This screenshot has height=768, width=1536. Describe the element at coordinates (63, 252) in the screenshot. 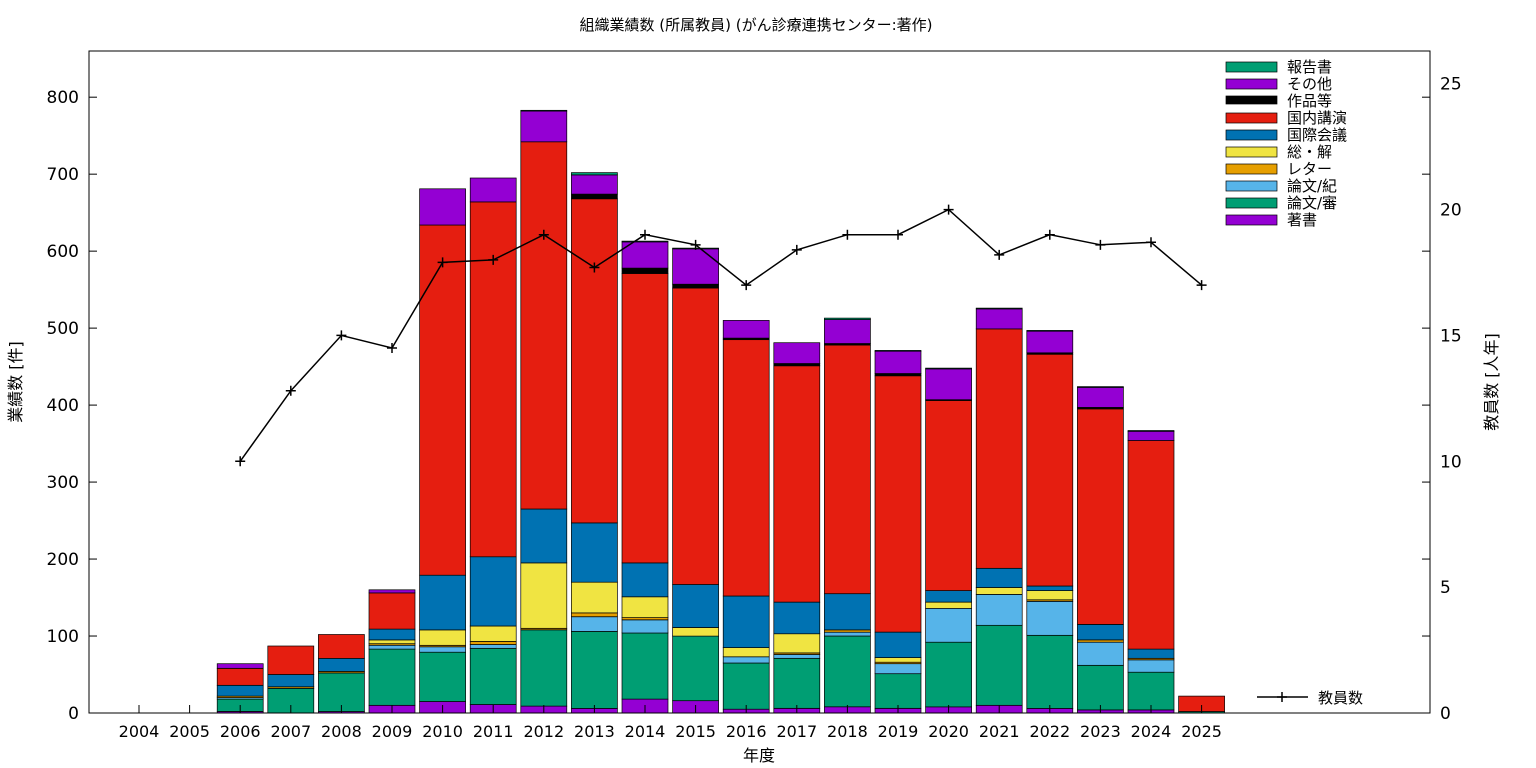

I see `y-tick-label: 600` at that location.